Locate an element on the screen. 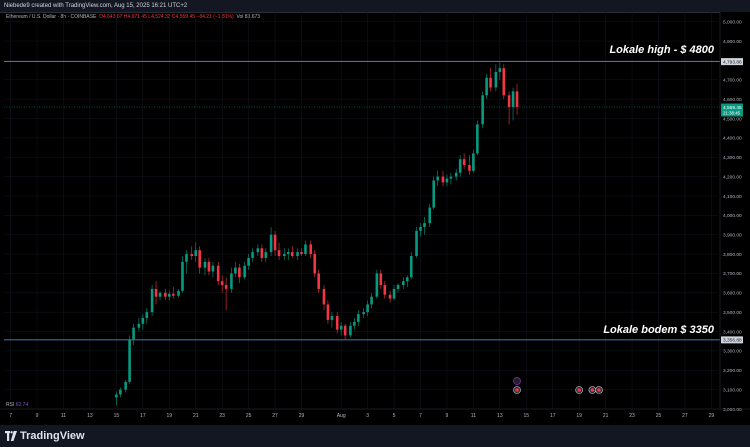  price-tick-label: 5,000.00 is located at coordinates (732, 22).